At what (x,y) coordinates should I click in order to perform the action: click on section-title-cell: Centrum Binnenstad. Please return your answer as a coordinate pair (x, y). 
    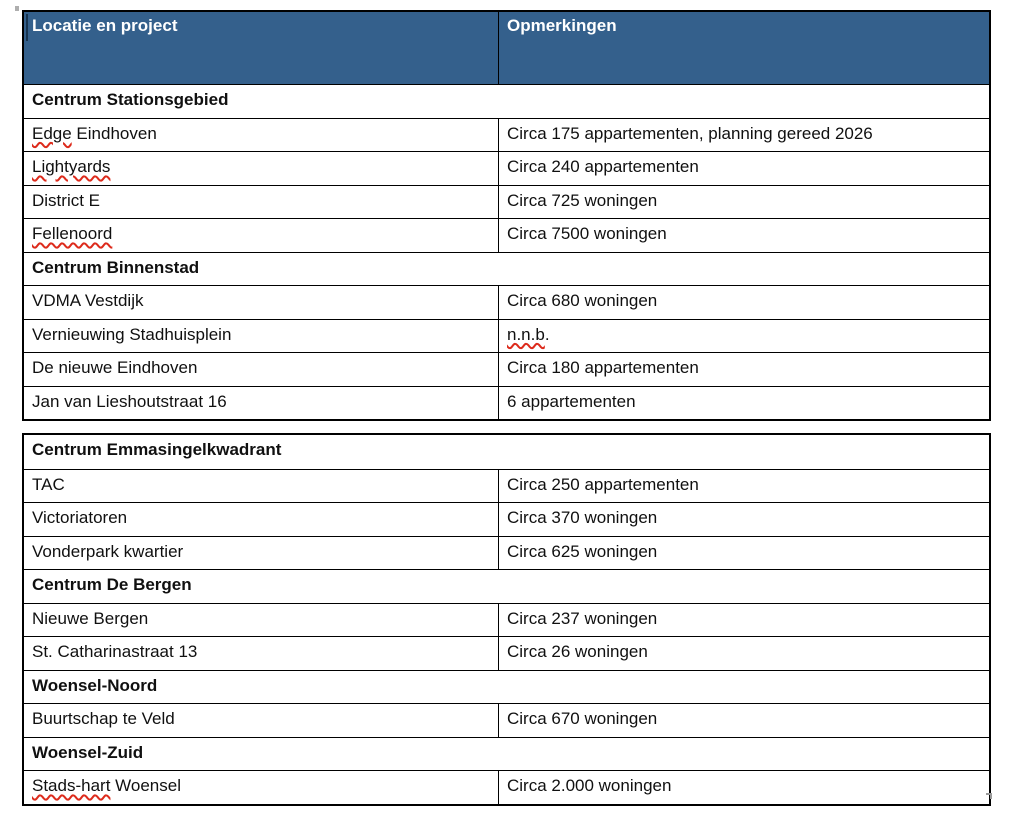
    Looking at the image, I should click on (506, 269).